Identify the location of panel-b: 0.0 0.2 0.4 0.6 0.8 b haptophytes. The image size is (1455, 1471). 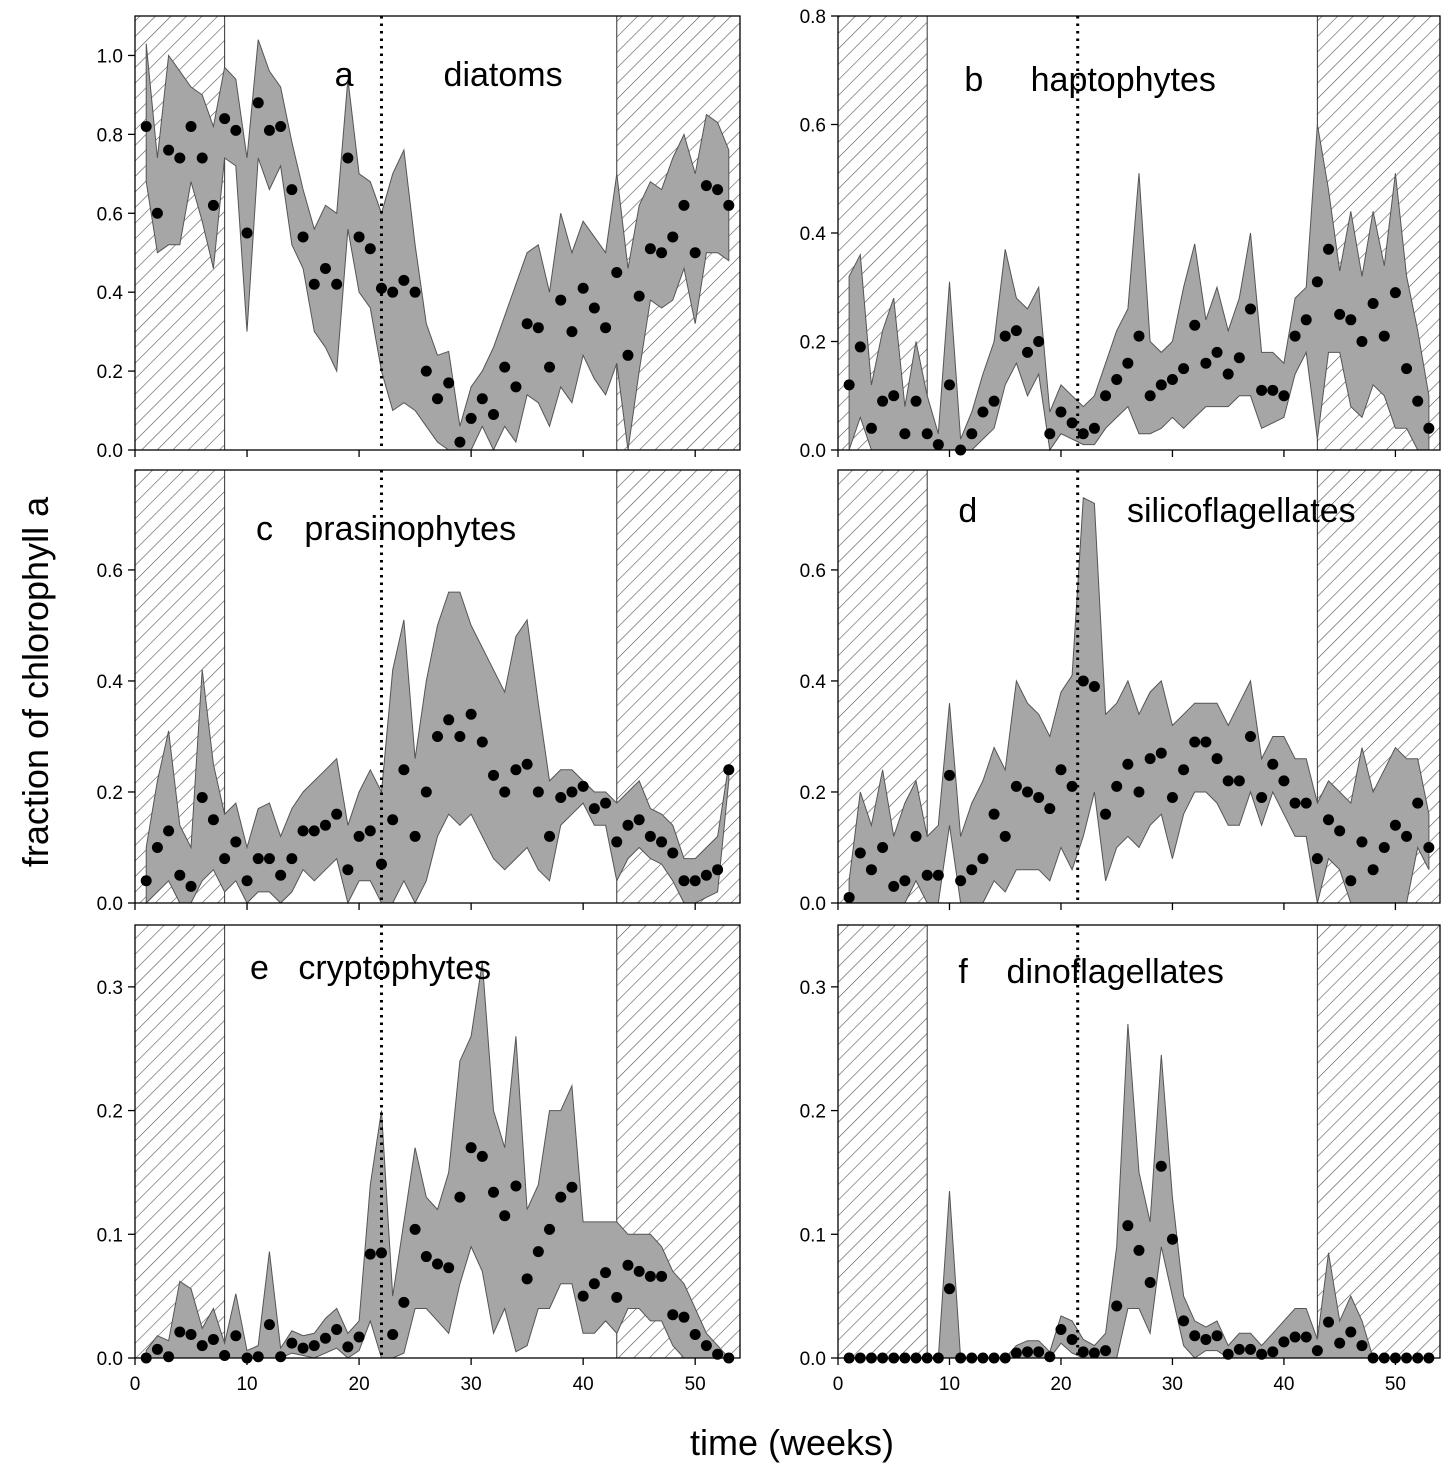
(1120, 234).